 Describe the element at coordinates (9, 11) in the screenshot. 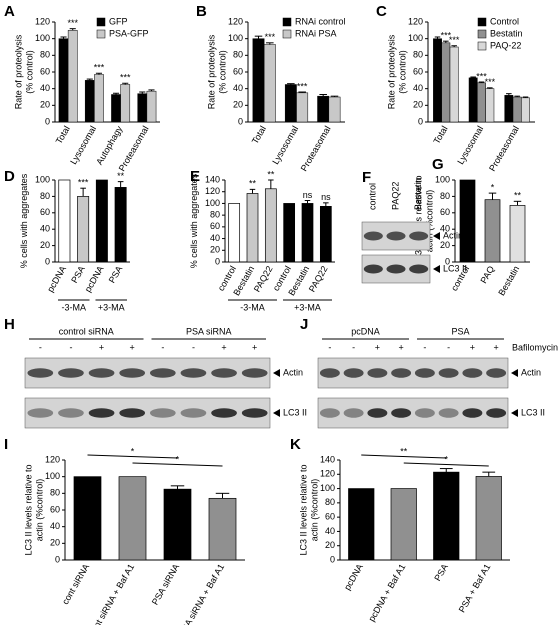

I see `panel-letter: A` at that location.